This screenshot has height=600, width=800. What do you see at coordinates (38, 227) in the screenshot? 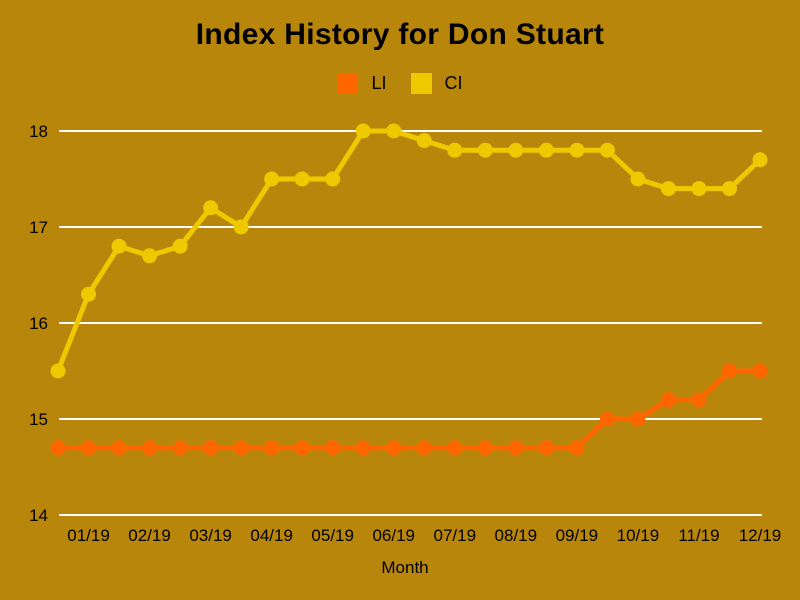
I see `y-tick-label: 17` at bounding box center [38, 227].